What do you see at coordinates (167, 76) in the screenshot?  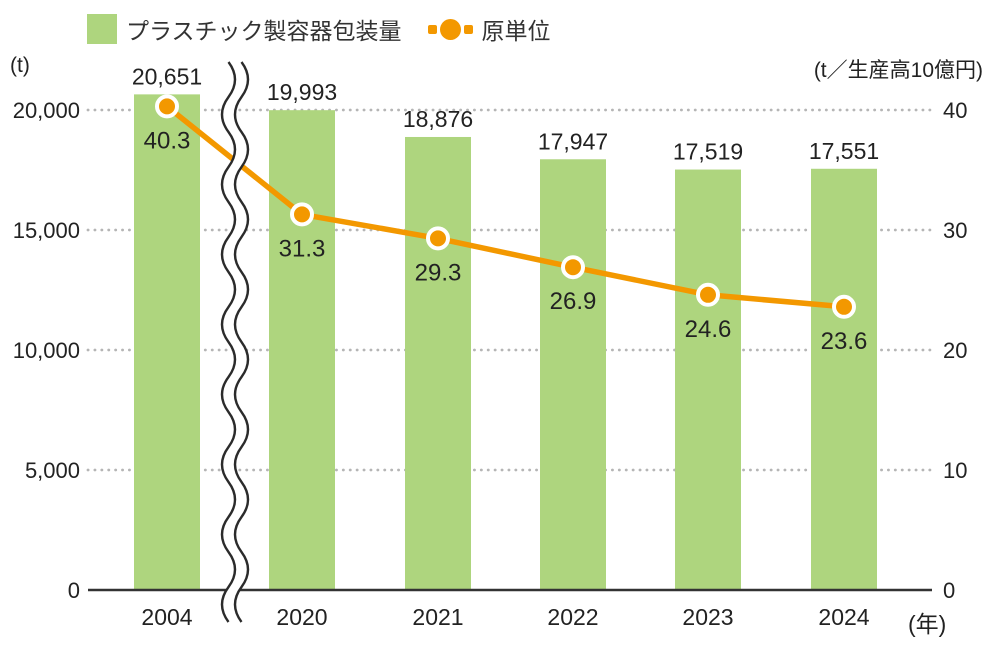 I see `bar-value-label: 20,651` at bounding box center [167, 76].